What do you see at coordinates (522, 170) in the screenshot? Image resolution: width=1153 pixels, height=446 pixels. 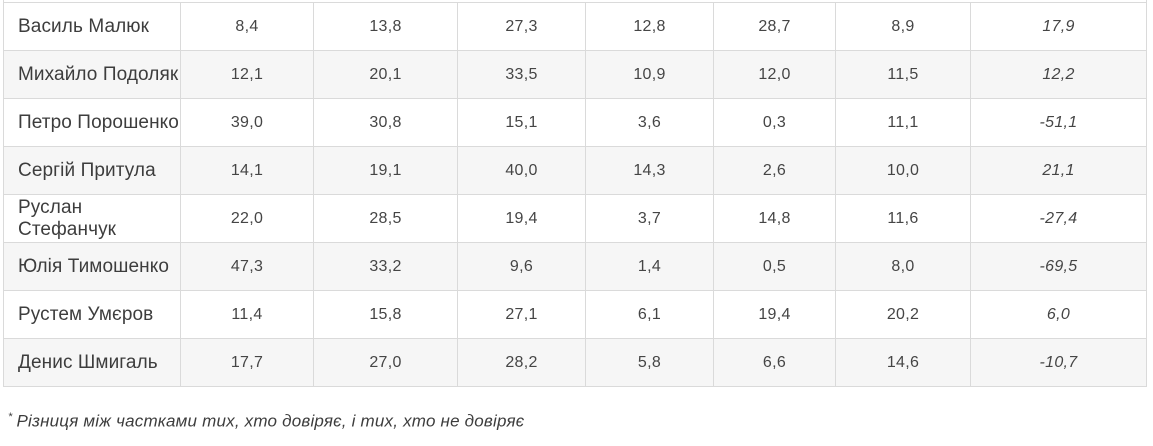 I see `value-cell: 40,0` at bounding box center [522, 170].